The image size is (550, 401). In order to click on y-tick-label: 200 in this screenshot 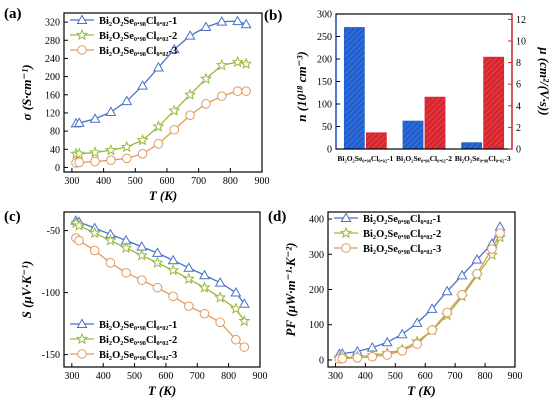, I will do `click(316, 290)`.